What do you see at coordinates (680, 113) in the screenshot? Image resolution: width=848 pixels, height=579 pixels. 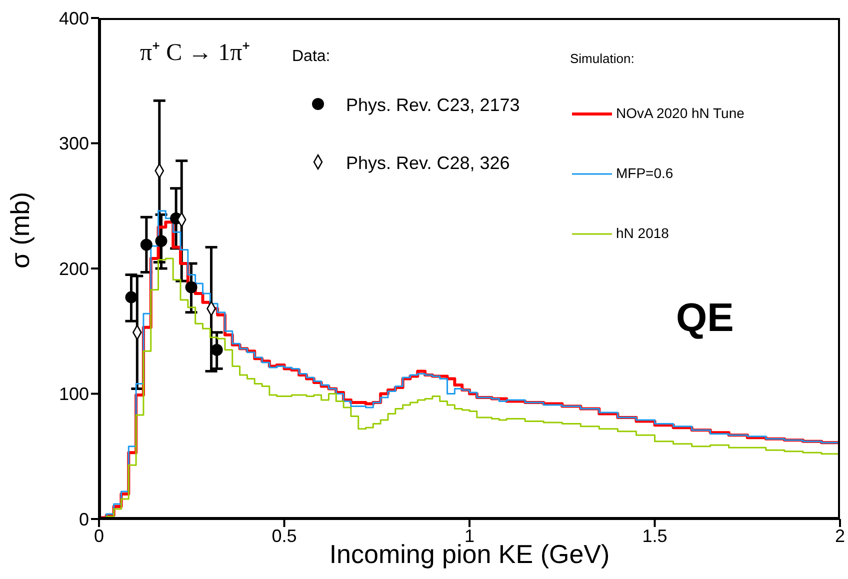 I see `legend-label: NOvA 2020 hN Tune` at bounding box center [680, 113].